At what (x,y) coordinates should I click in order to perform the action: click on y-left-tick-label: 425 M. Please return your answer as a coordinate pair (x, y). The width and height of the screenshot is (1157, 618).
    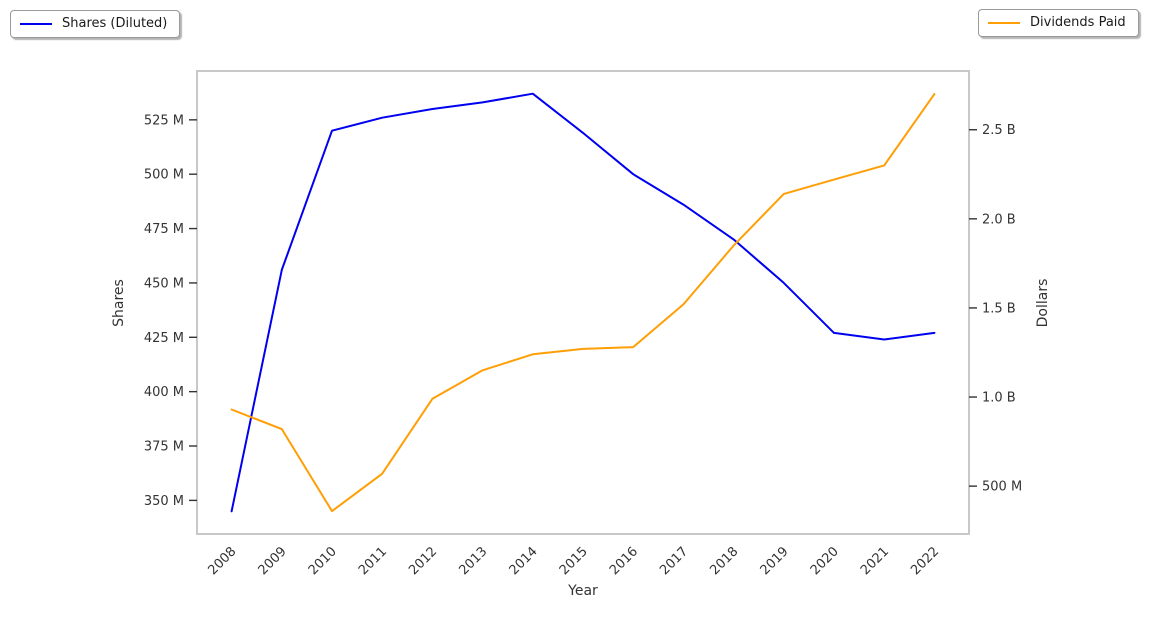
    Looking at the image, I should click on (164, 338).